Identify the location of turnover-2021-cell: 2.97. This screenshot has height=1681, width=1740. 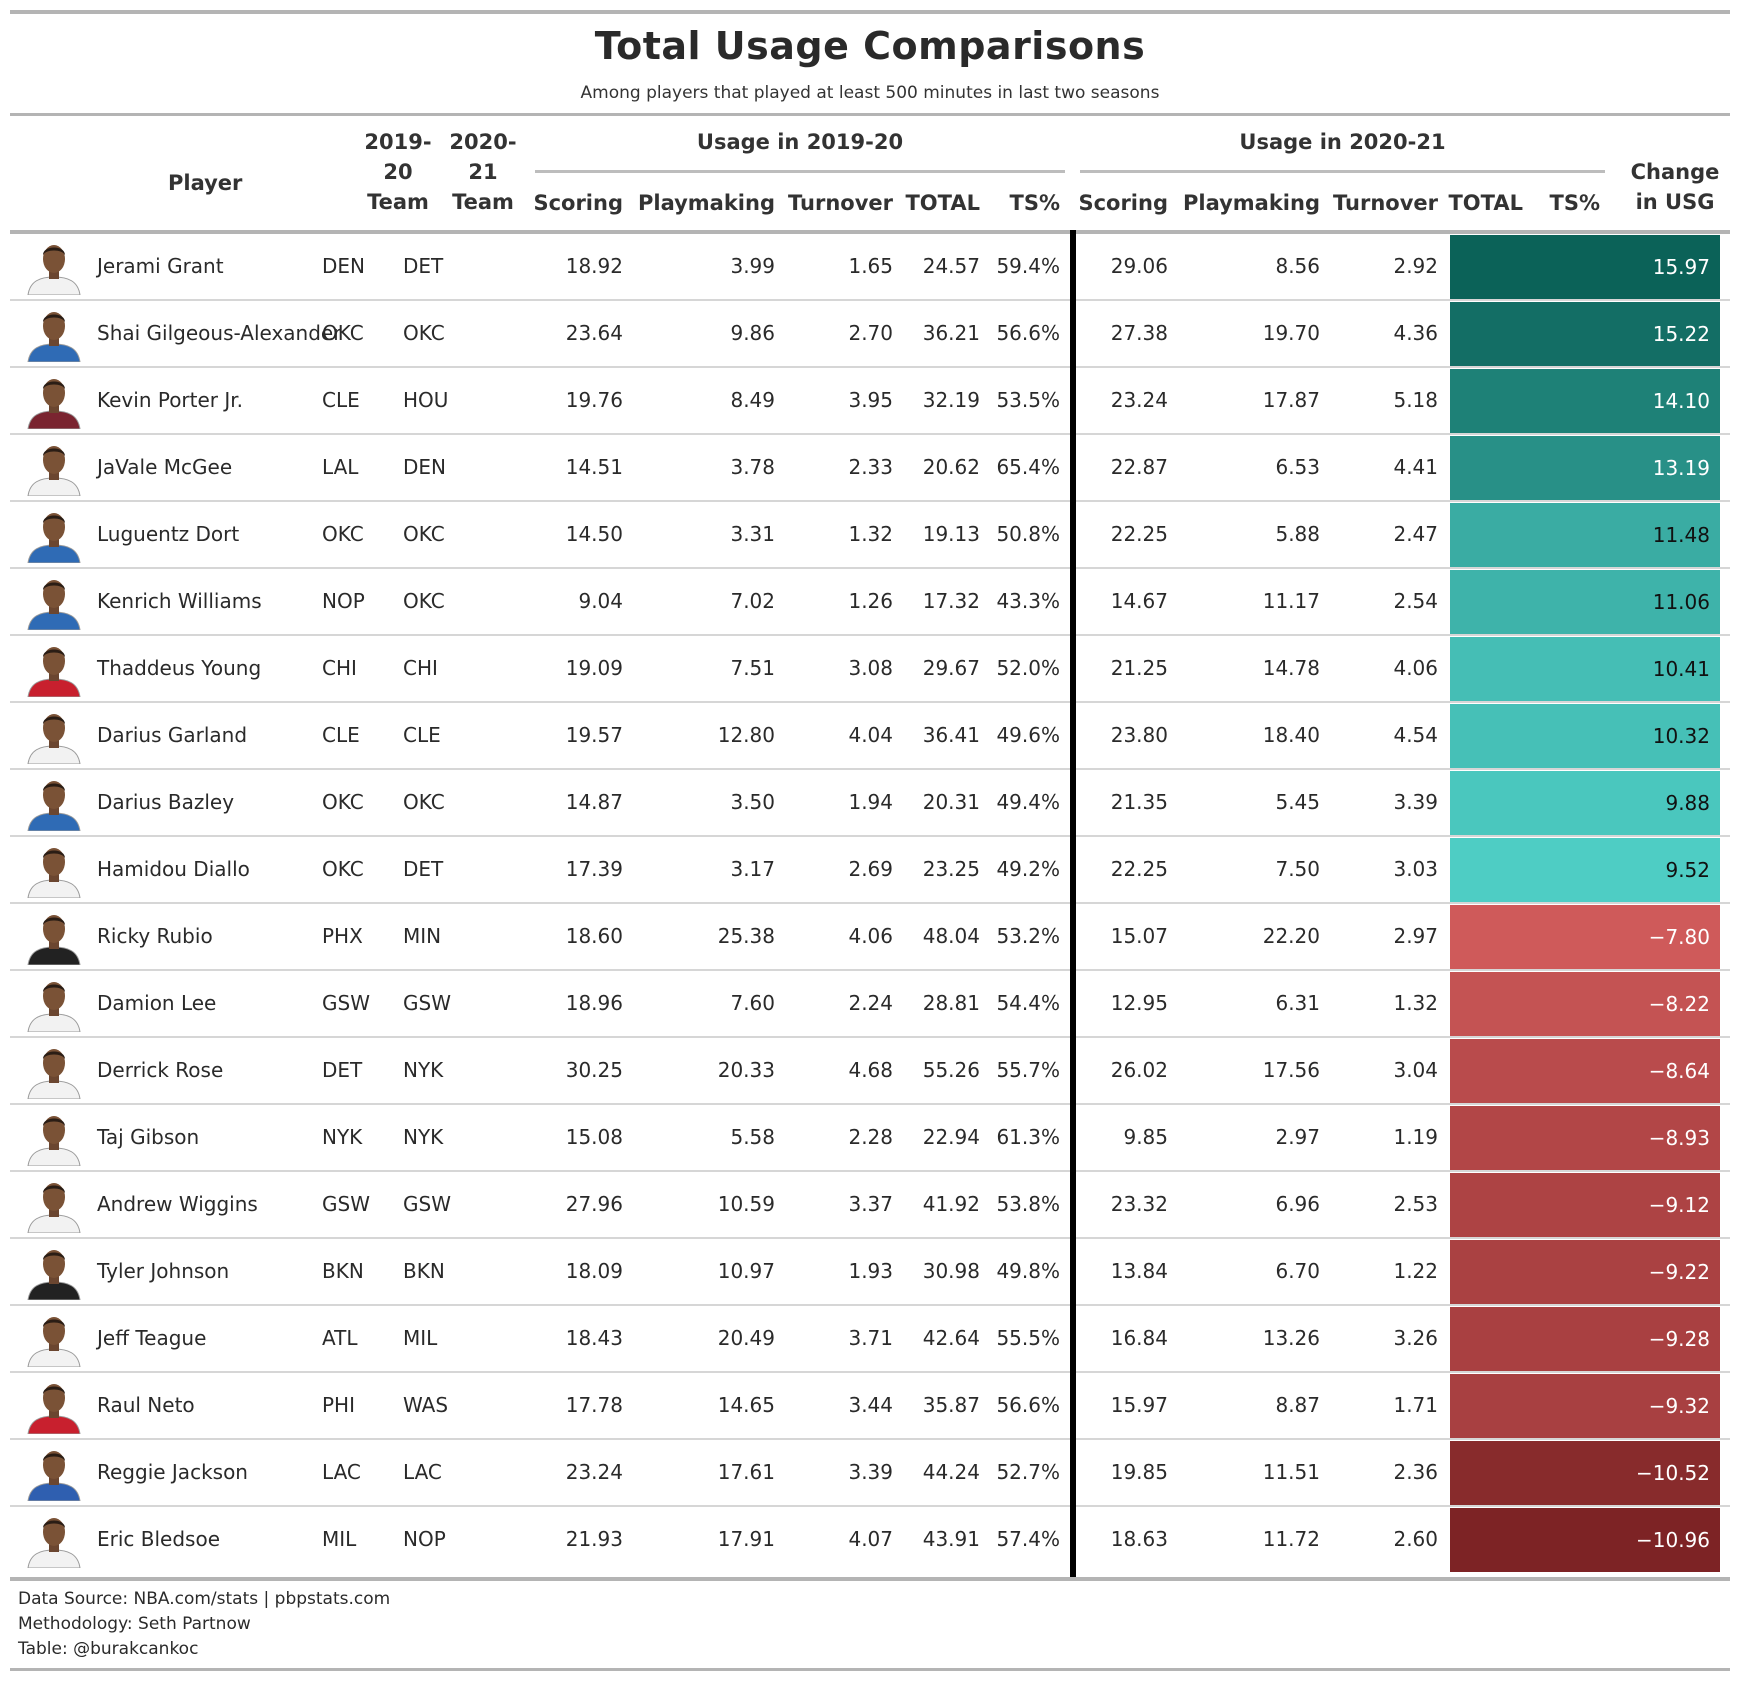
(1415, 936).